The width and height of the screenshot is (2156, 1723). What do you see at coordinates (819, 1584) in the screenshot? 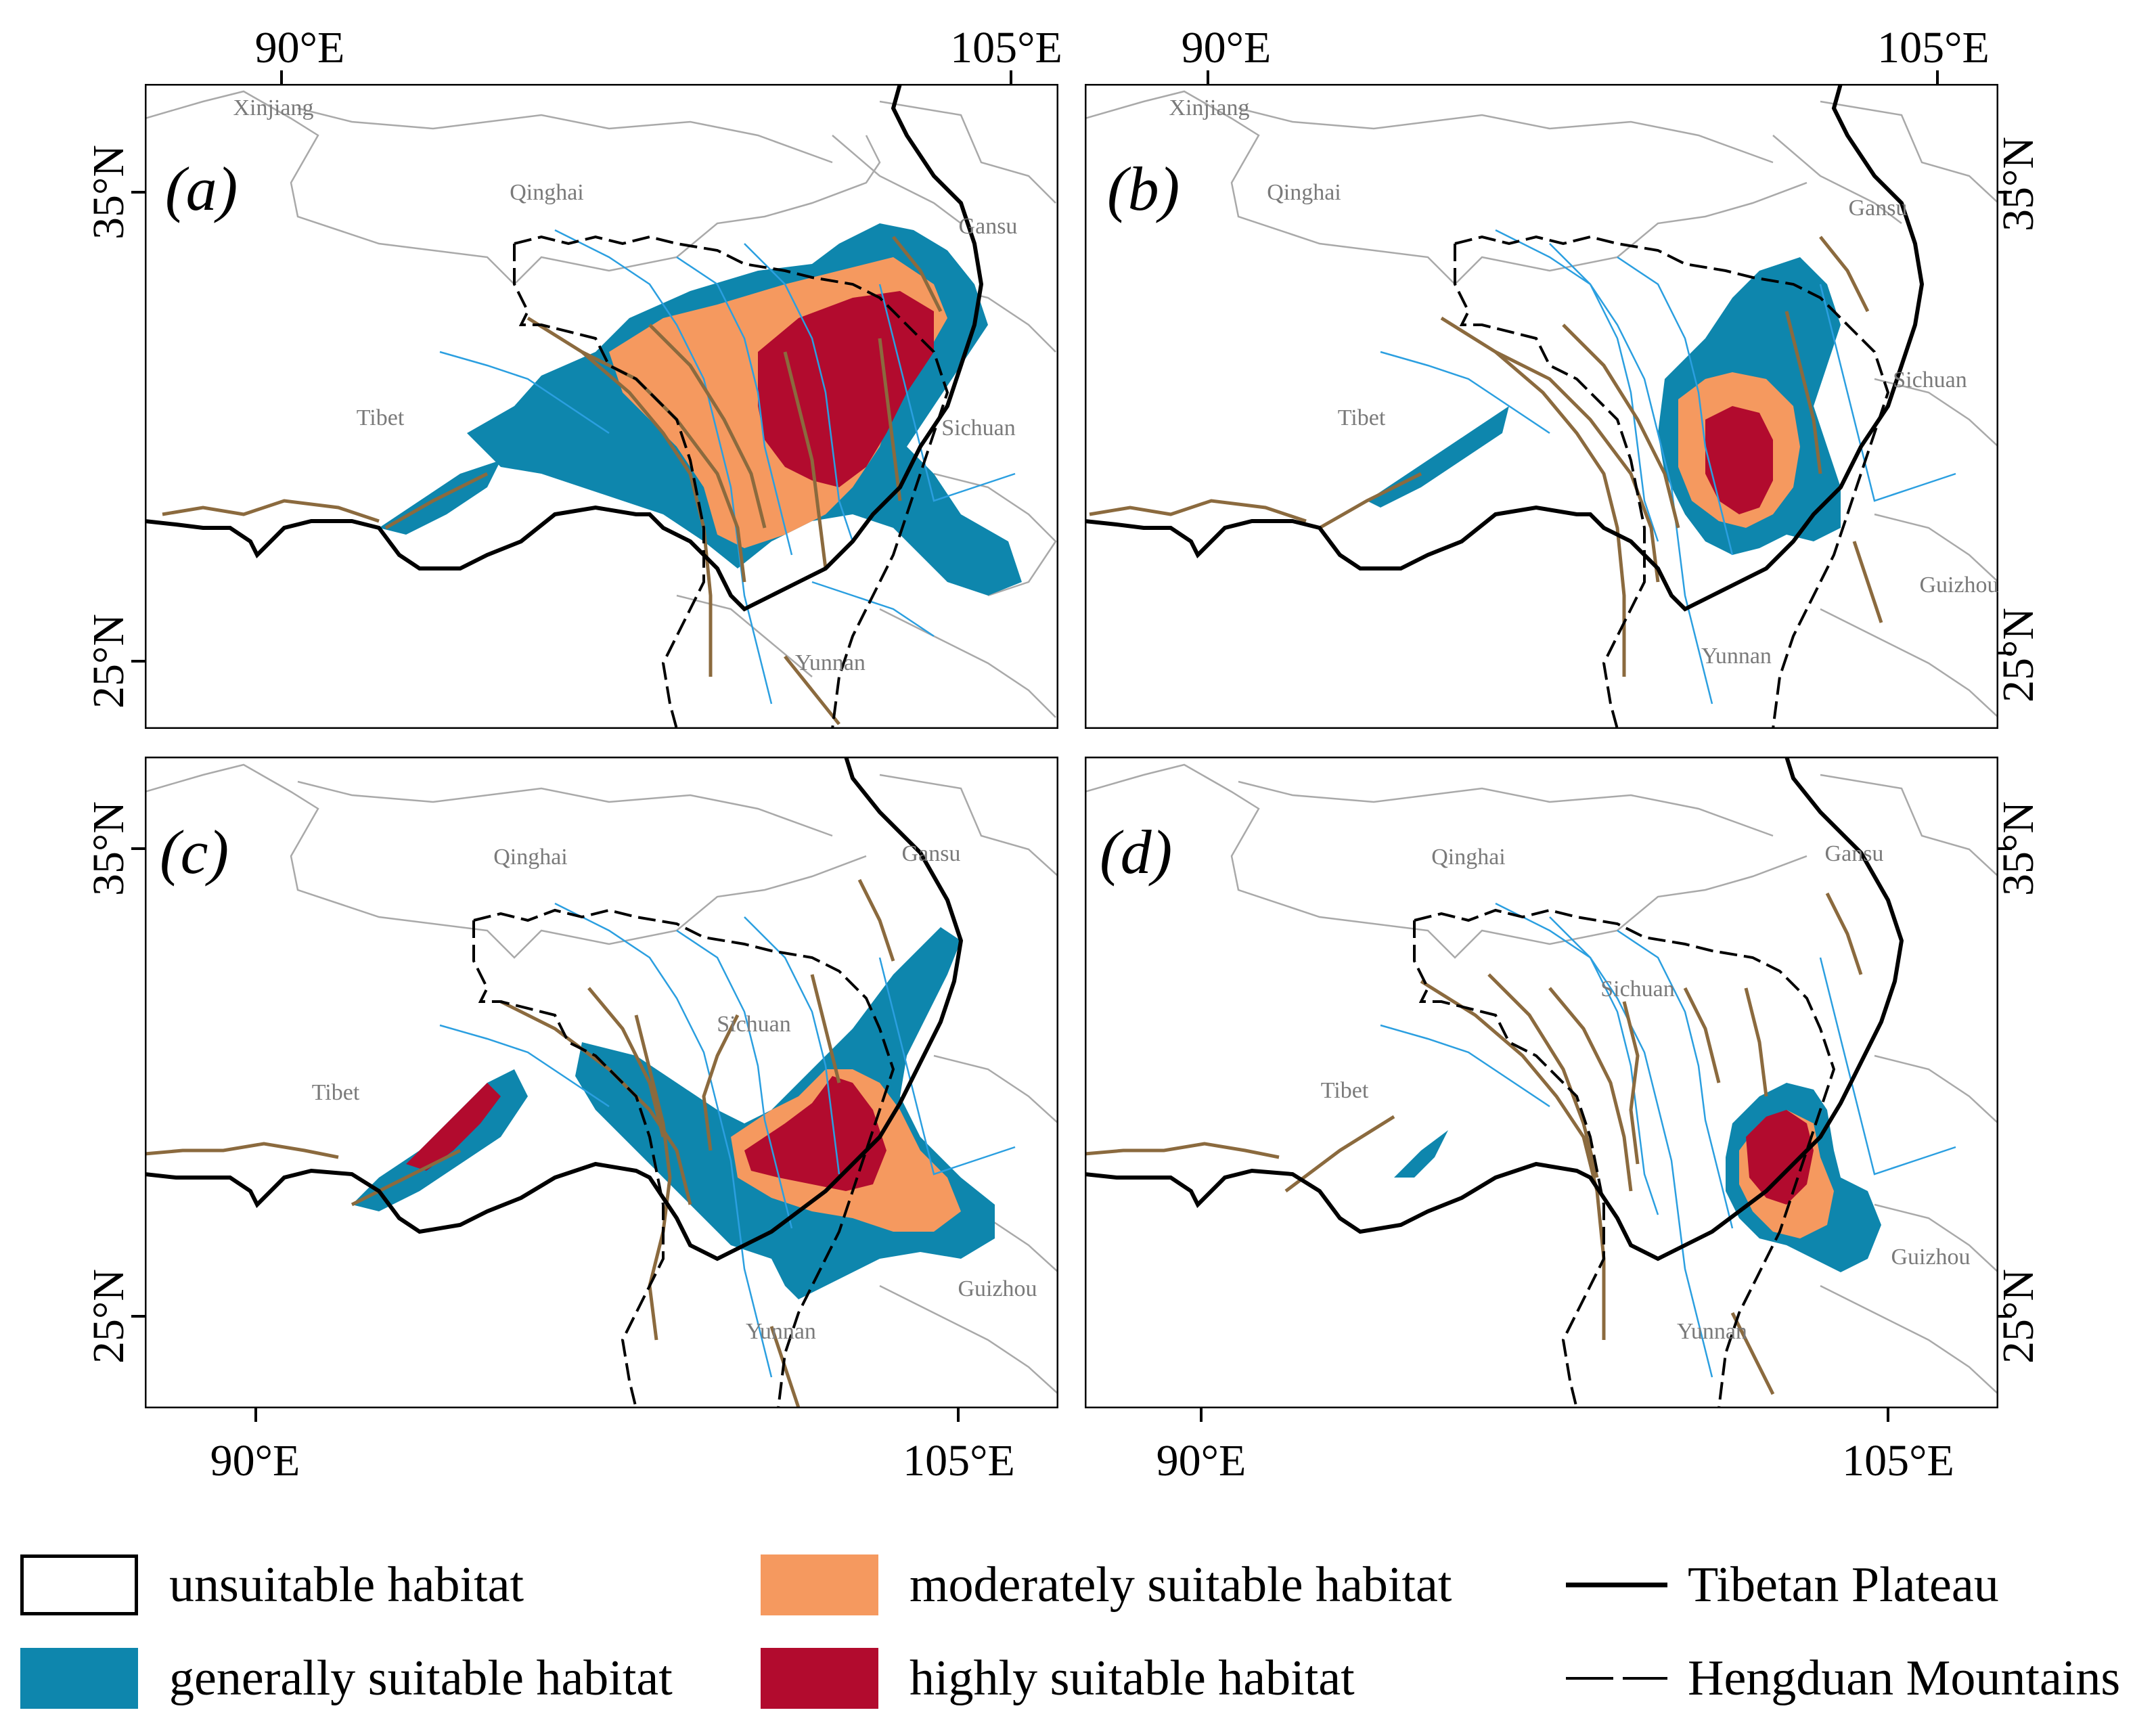
I see `legend-swatch-moderately` at bounding box center [819, 1584].